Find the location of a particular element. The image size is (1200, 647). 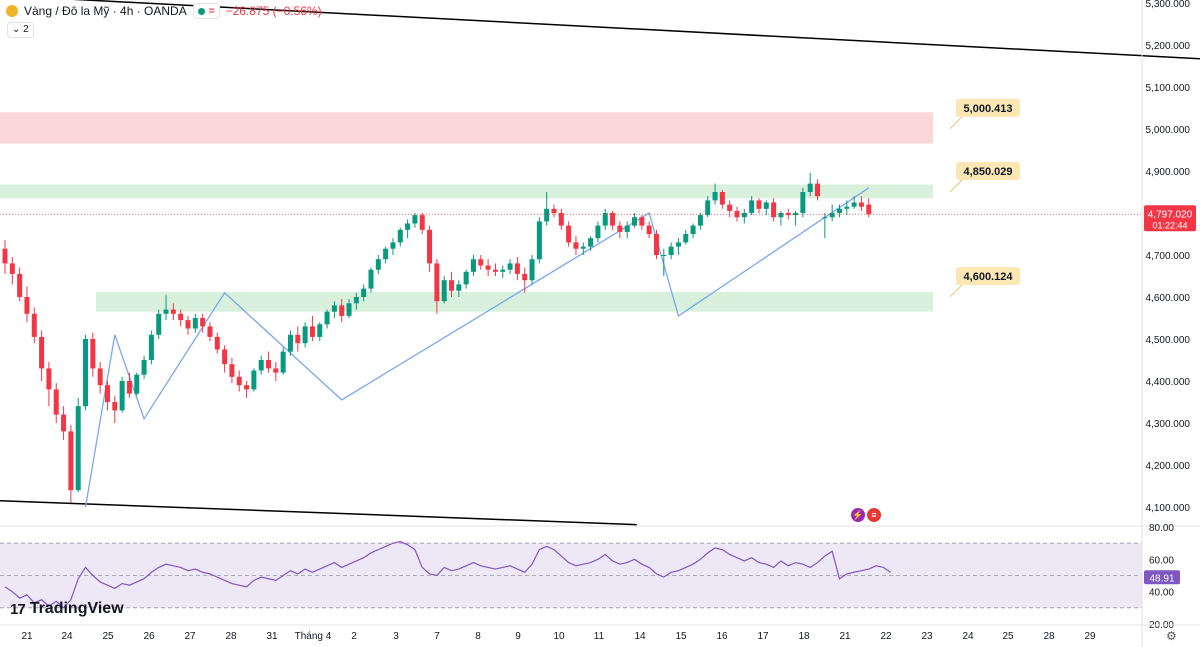

symbol-title: Vàng / Đô la Mỹ · 4h · OANDA is located at coordinates (105, 11).